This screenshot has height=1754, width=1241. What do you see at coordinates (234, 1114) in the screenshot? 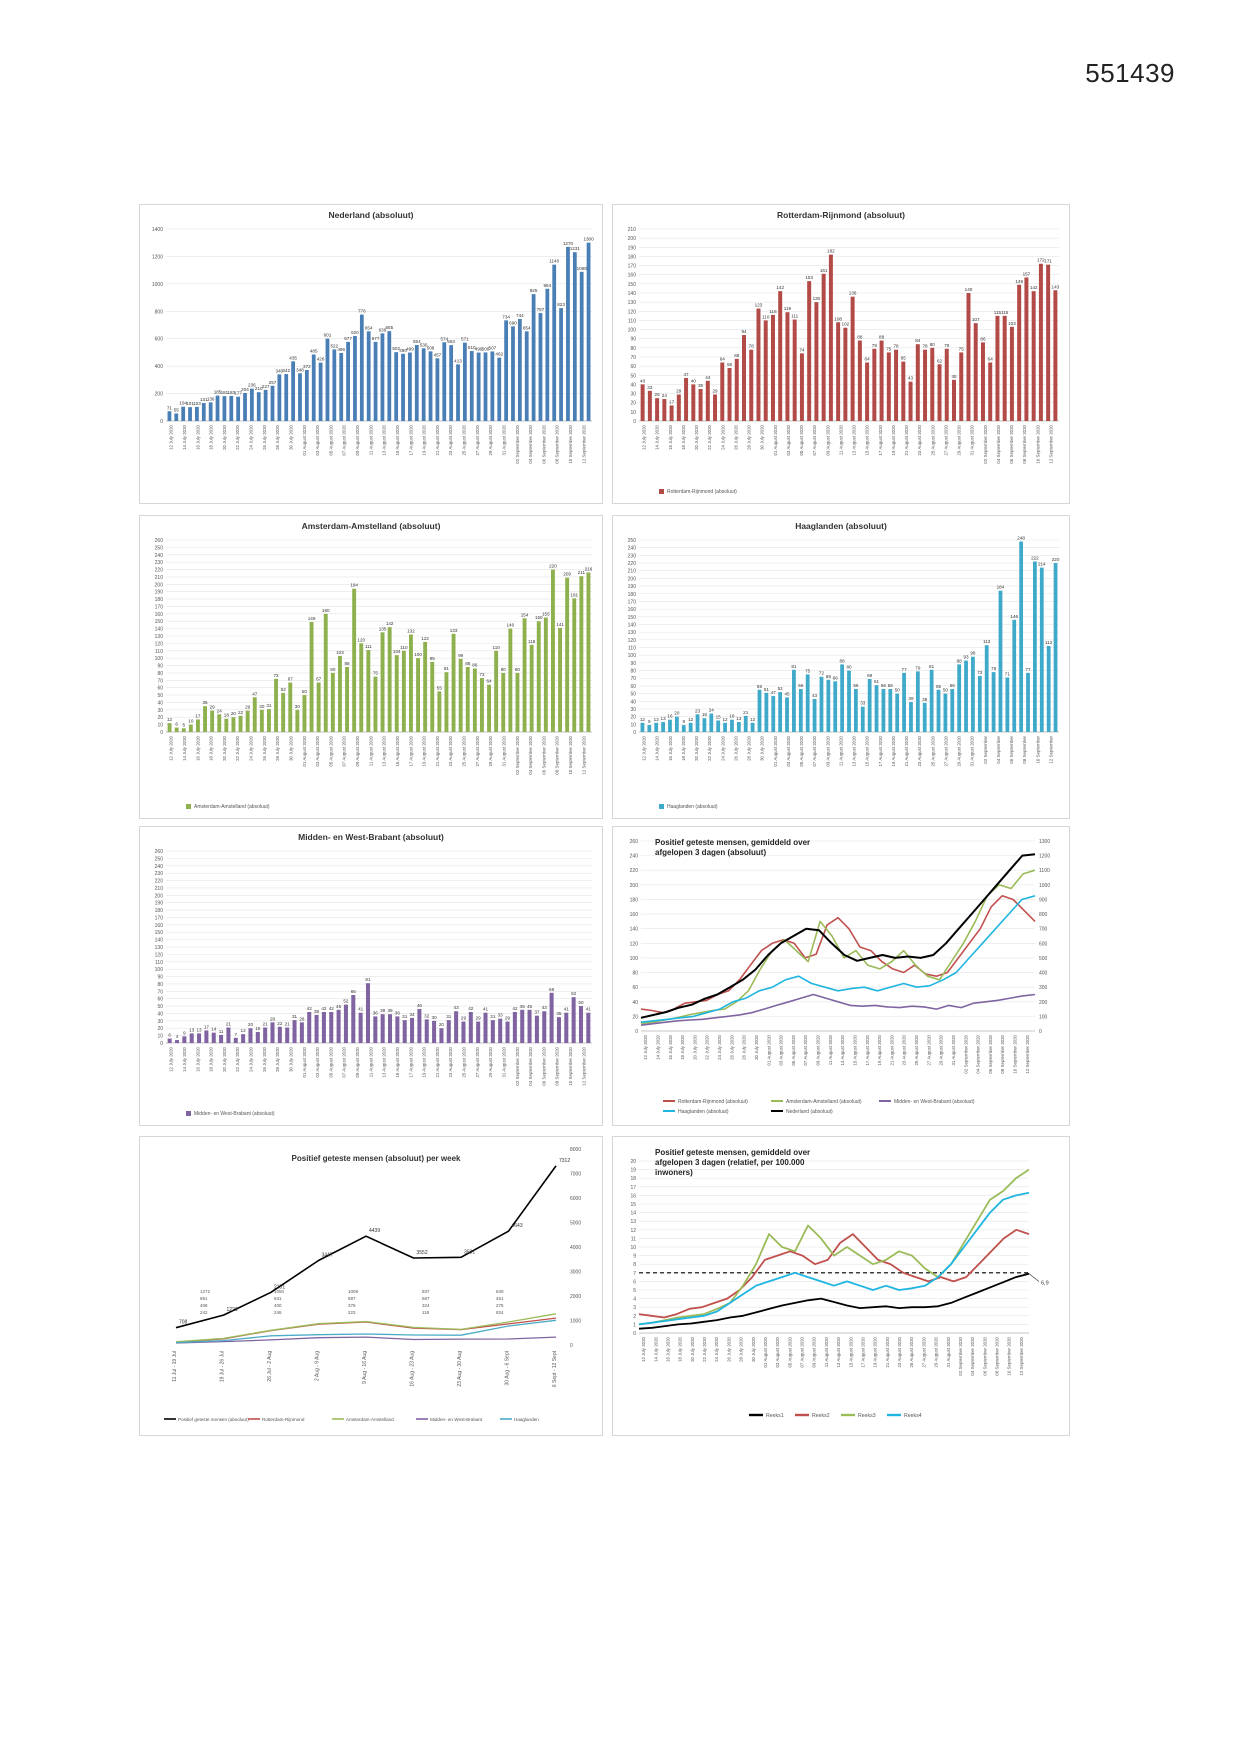
I see `legend-label: Midden- en West-Brabant (absoluut)` at bounding box center [234, 1114].